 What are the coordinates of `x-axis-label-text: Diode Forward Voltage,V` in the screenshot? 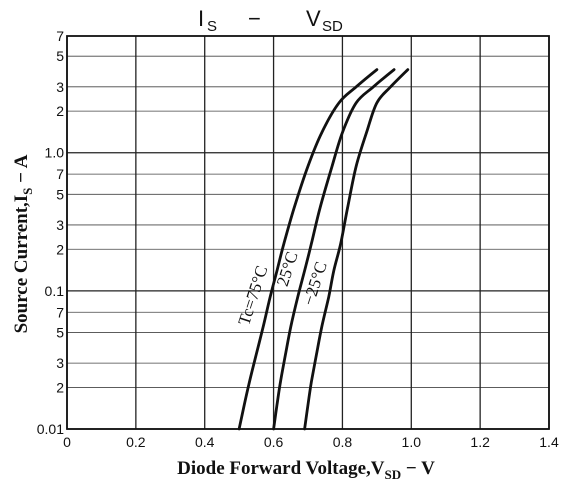 It's located at (281, 468).